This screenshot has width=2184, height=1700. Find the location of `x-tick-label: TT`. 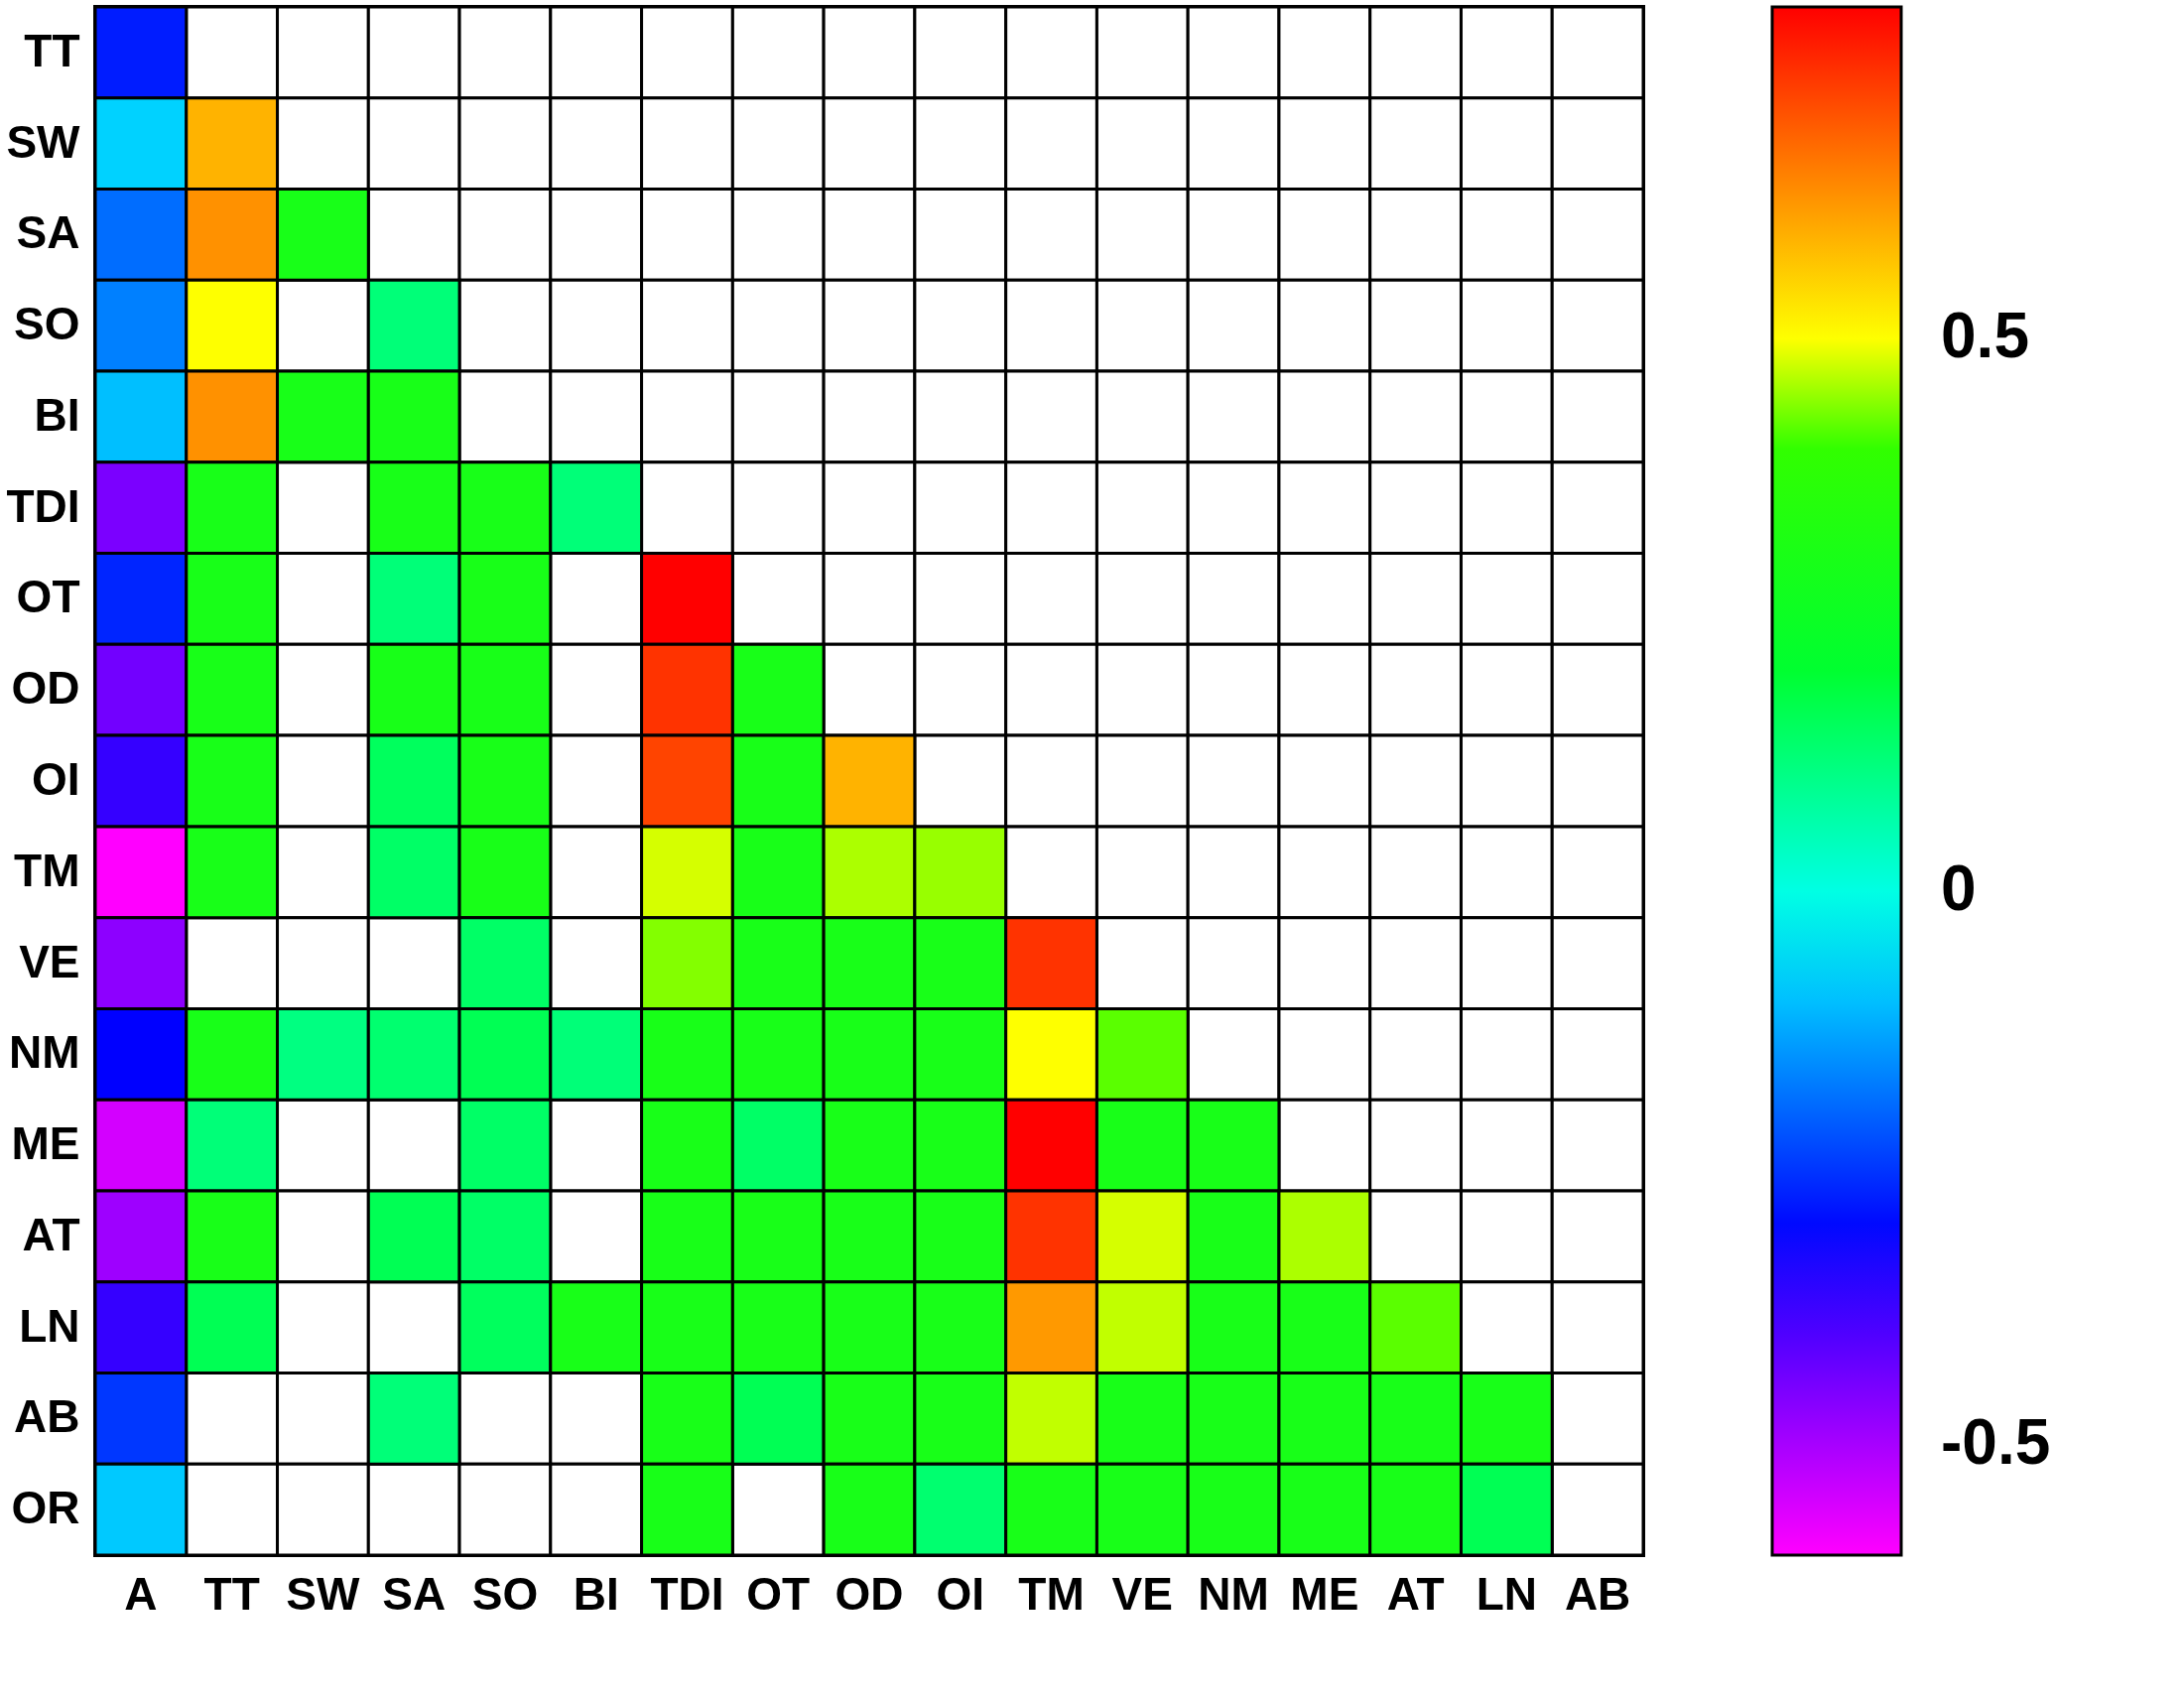

x-tick-label: TT is located at coordinates (231, 1593).